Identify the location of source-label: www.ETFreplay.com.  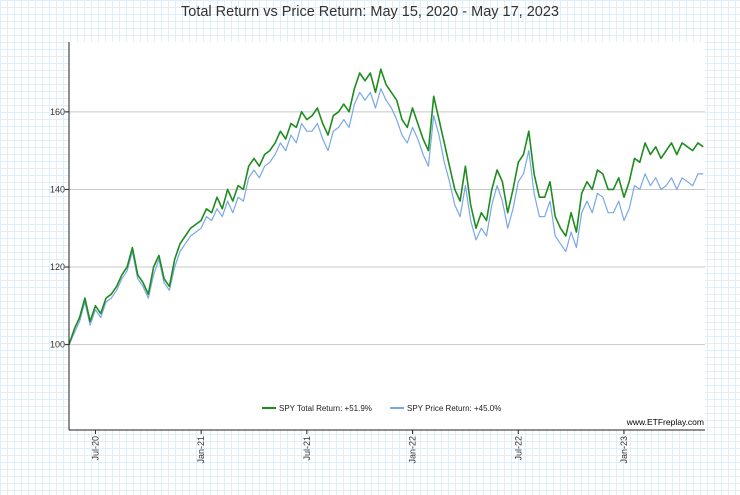
(665, 422).